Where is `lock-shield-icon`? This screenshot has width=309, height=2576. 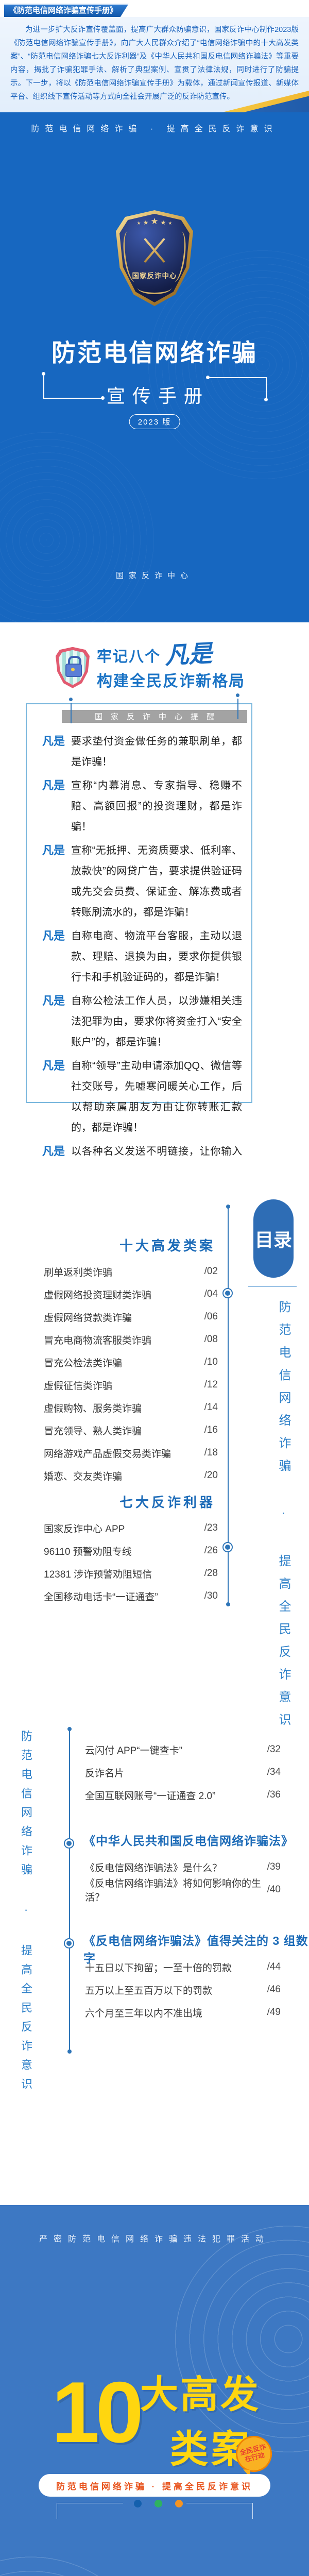 lock-shield-icon is located at coordinates (73, 667).